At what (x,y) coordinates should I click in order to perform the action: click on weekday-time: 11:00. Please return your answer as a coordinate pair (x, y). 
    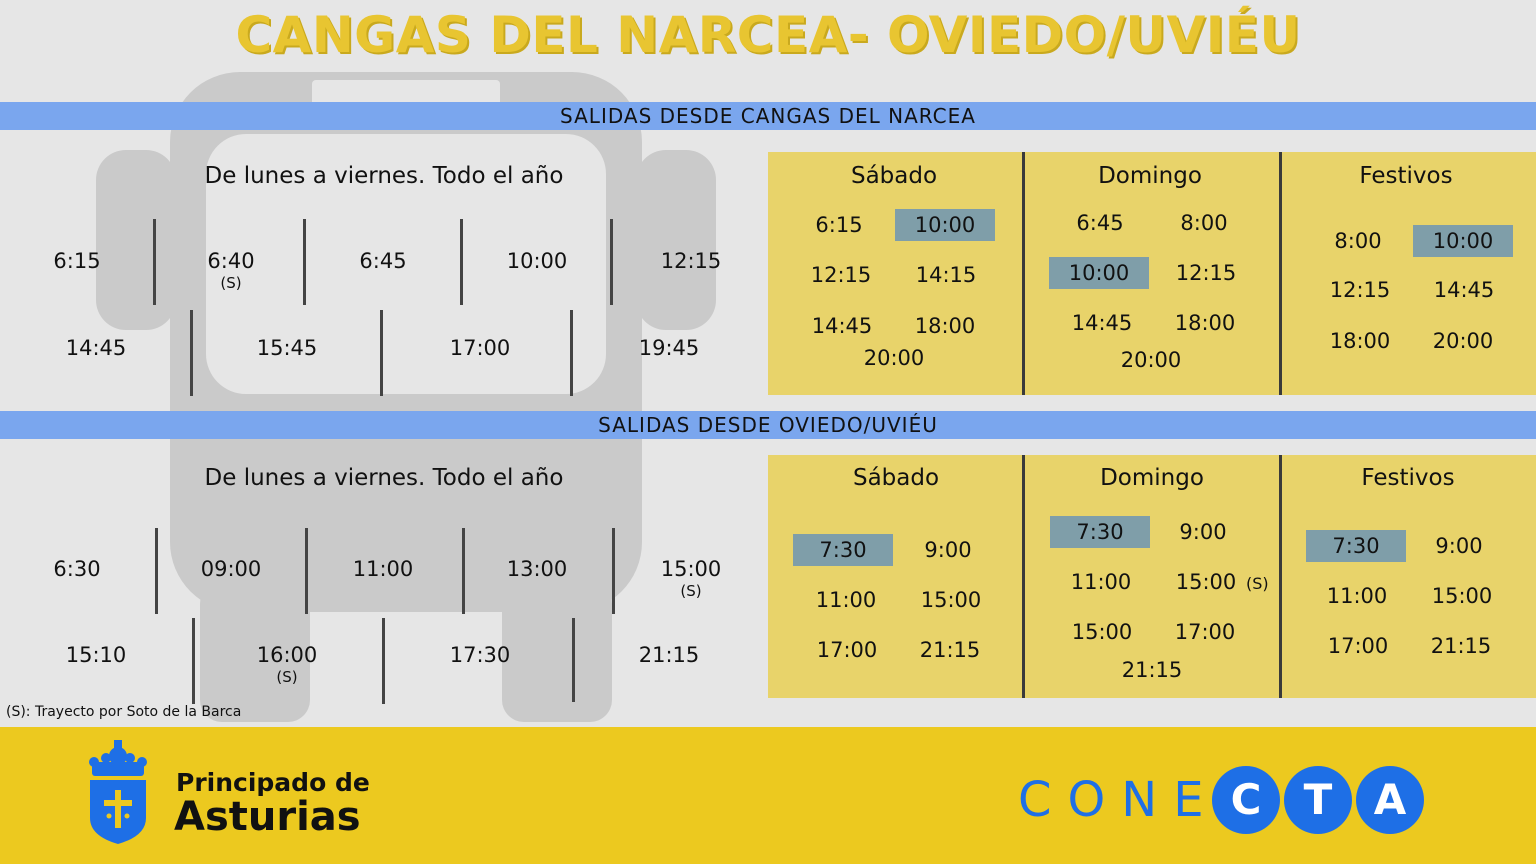
    Looking at the image, I should click on (383, 569).